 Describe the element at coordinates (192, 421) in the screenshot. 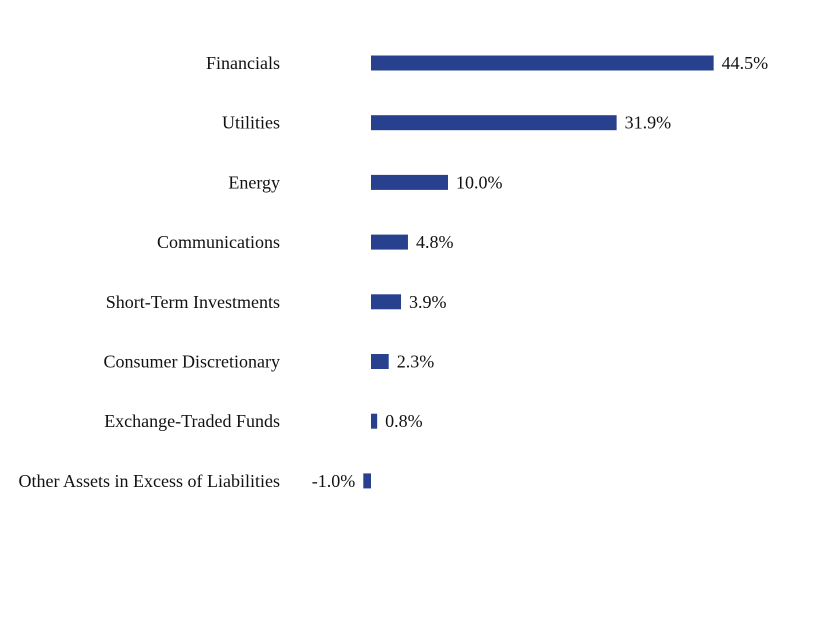

I see `category-label-exchange-traded-funds: Exchange-Traded Funds` at that location.